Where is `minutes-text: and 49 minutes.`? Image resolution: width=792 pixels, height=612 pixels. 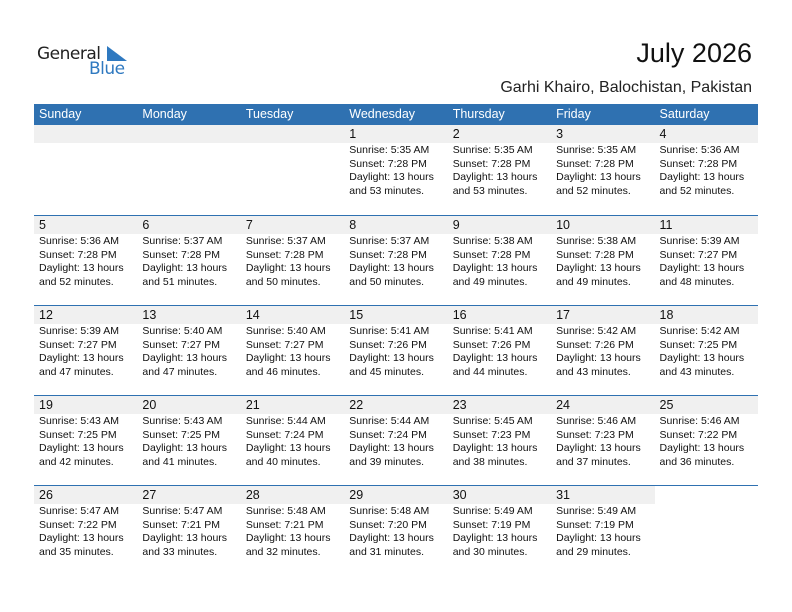
minutes-text: and 49 minutes. is located at coordinates (593, 281).